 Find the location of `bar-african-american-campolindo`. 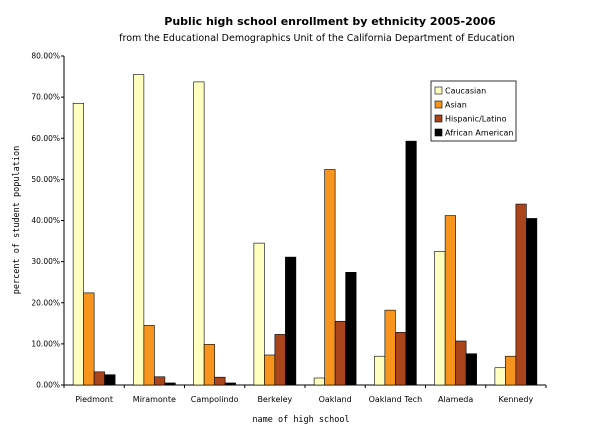

bar-african-american-campolindo is located at coordinates (230, 384).